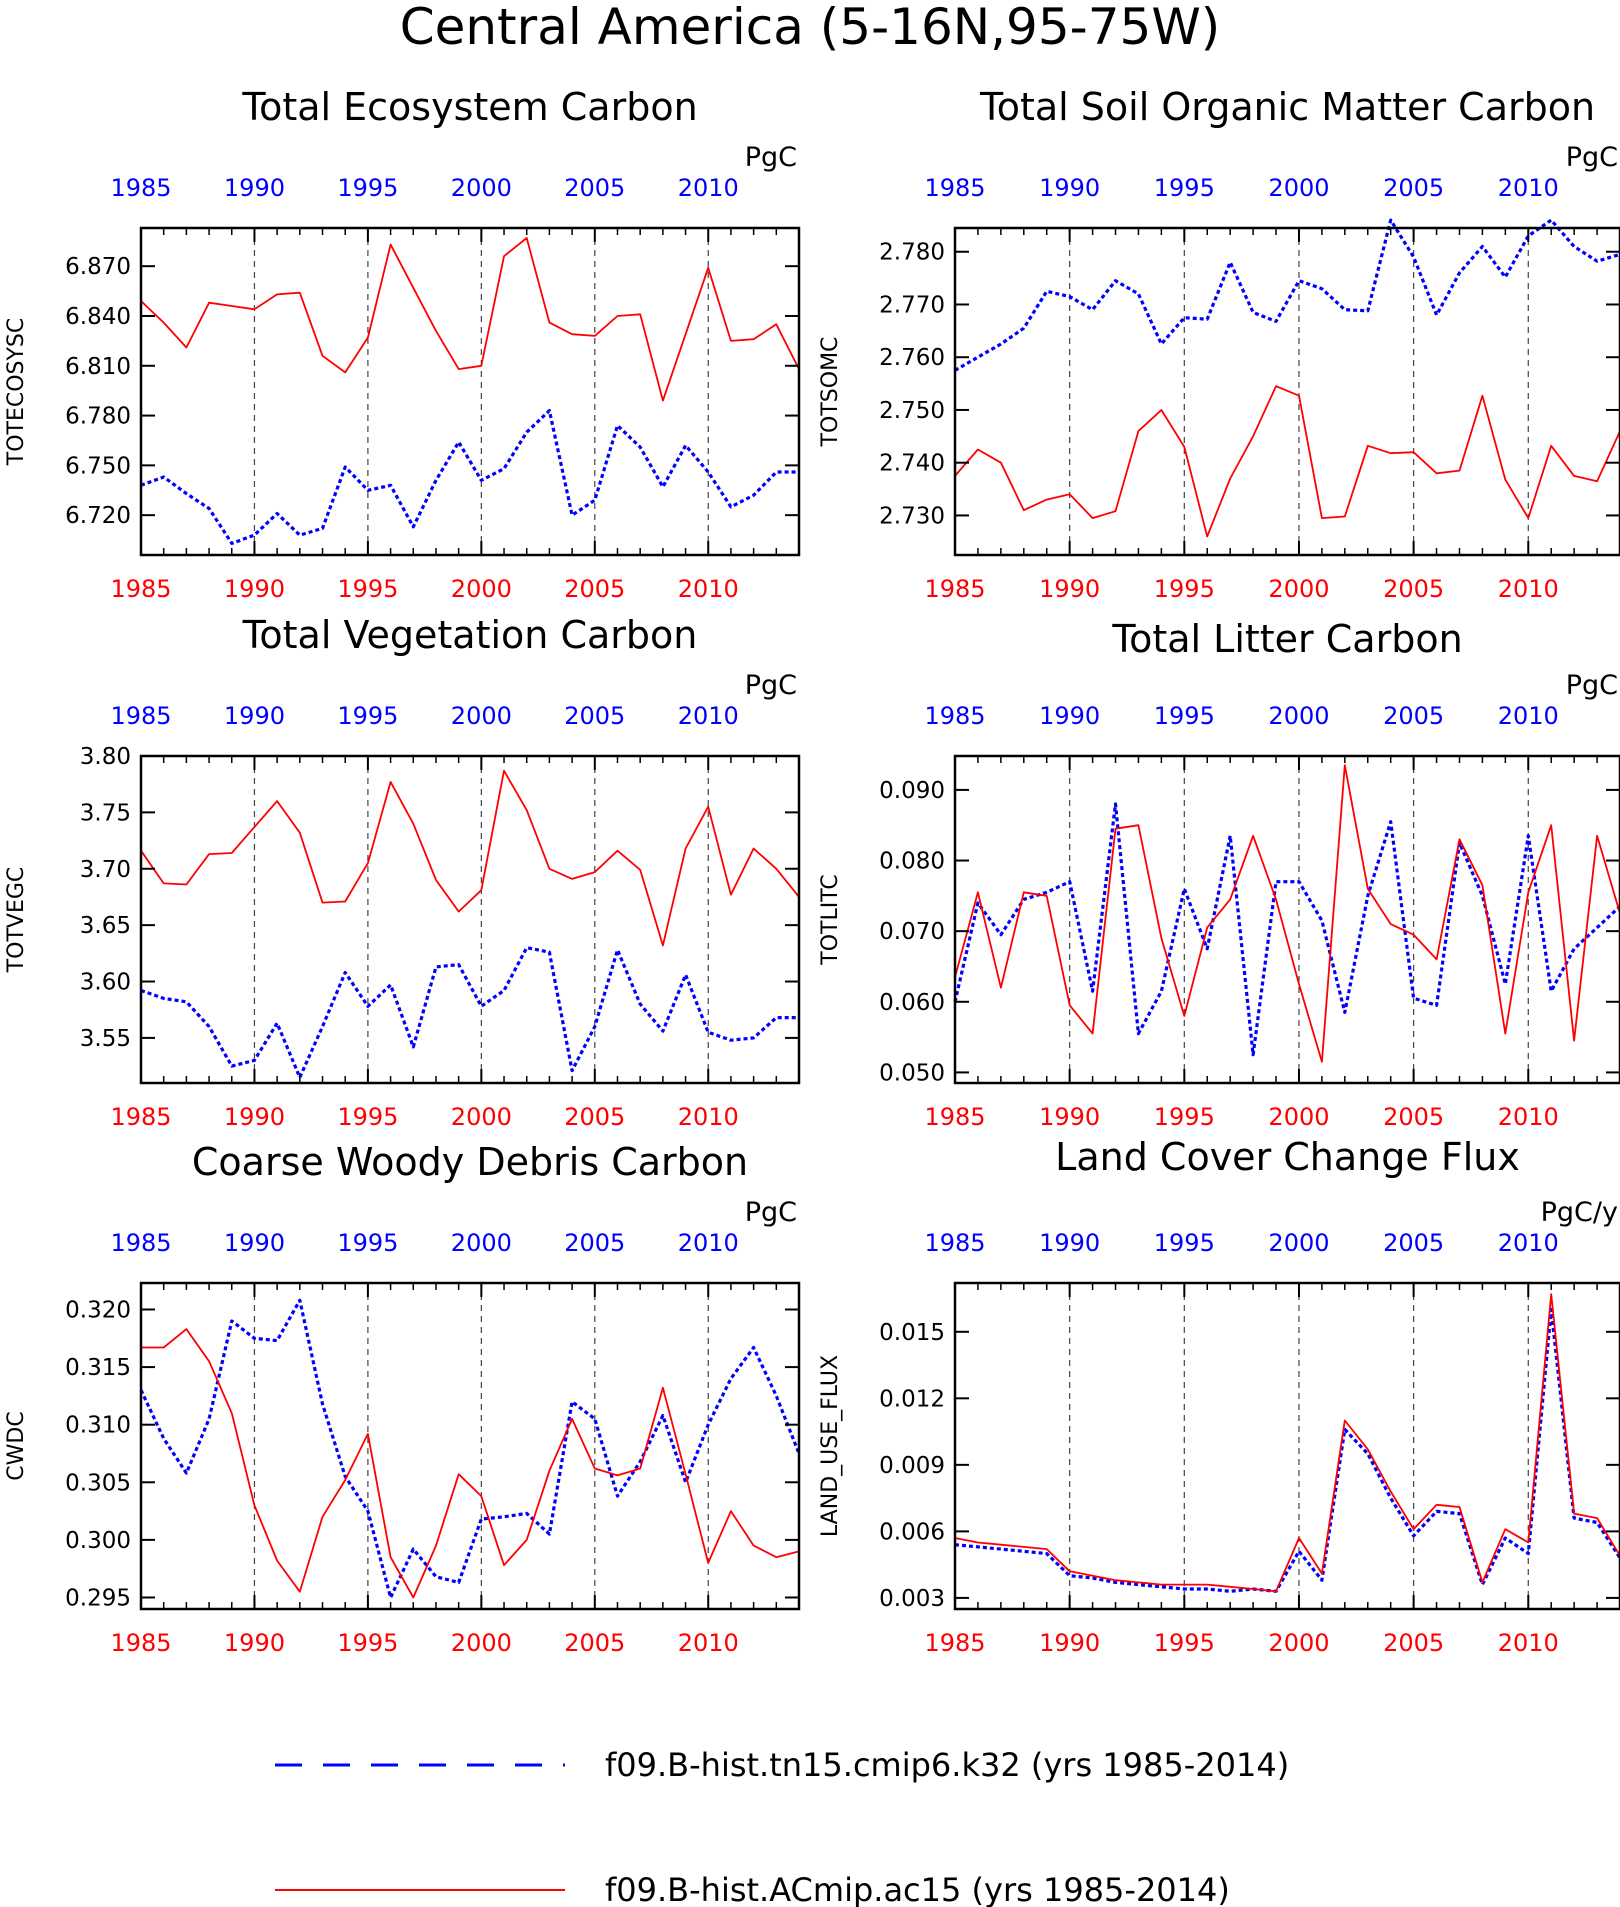  What do you see at coordinates (470, 1162) in the screenshot?
I see `chart-title: Coarse Woody Debris Carbon` at bounding box center [470, 1162].